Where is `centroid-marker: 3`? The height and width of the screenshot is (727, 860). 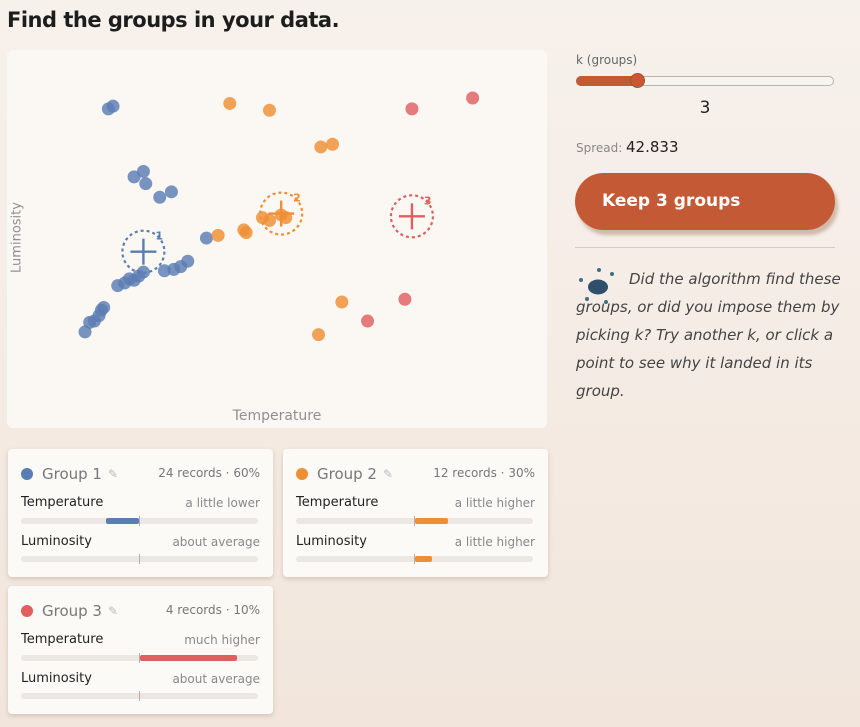
centroid-marker: 3 is located at coordinates (412, 216).